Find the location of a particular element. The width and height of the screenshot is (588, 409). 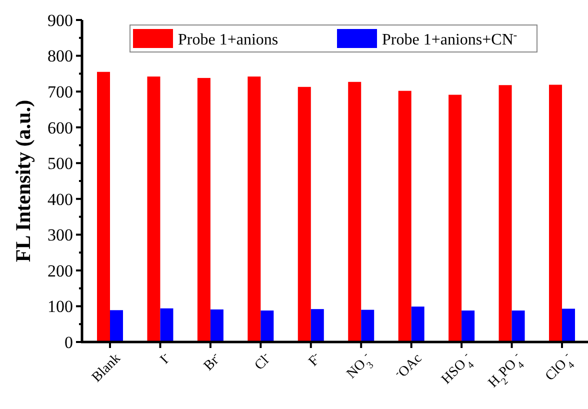

y-tick-label: 700 is located at coordinates (60, 92).